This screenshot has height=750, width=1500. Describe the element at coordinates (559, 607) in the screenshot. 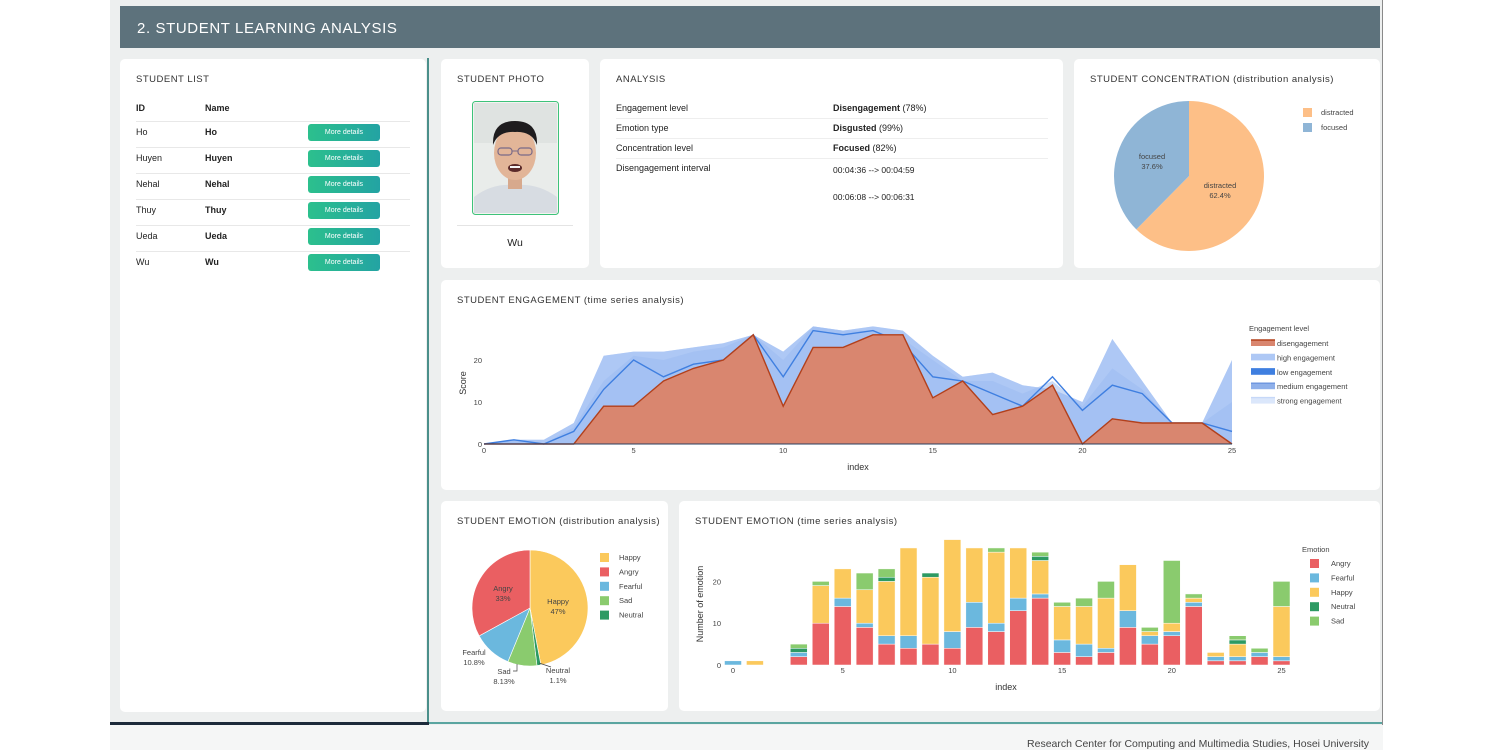

I see `pie-slice-happy` at that location.